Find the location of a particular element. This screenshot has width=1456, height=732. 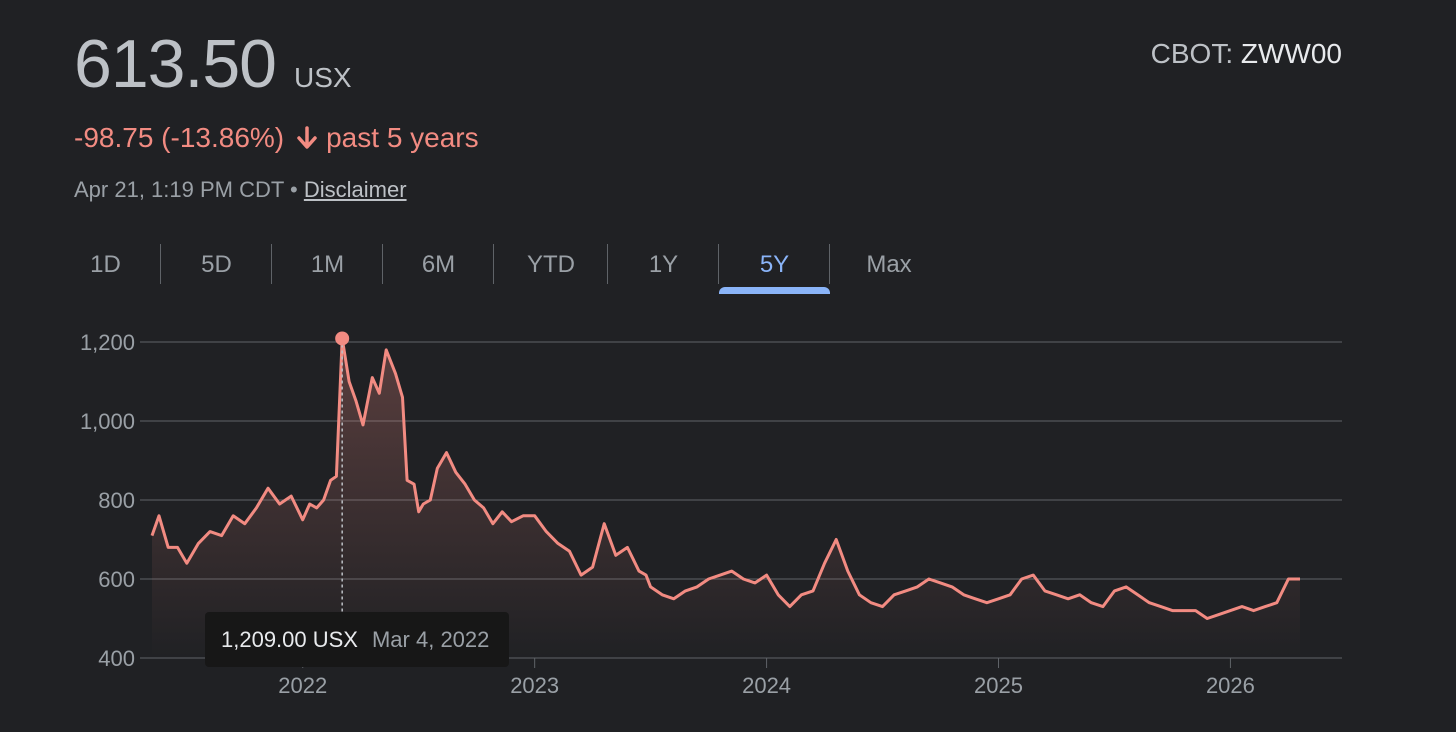

tab-1d: 1D is located at coordinates (105, 265).